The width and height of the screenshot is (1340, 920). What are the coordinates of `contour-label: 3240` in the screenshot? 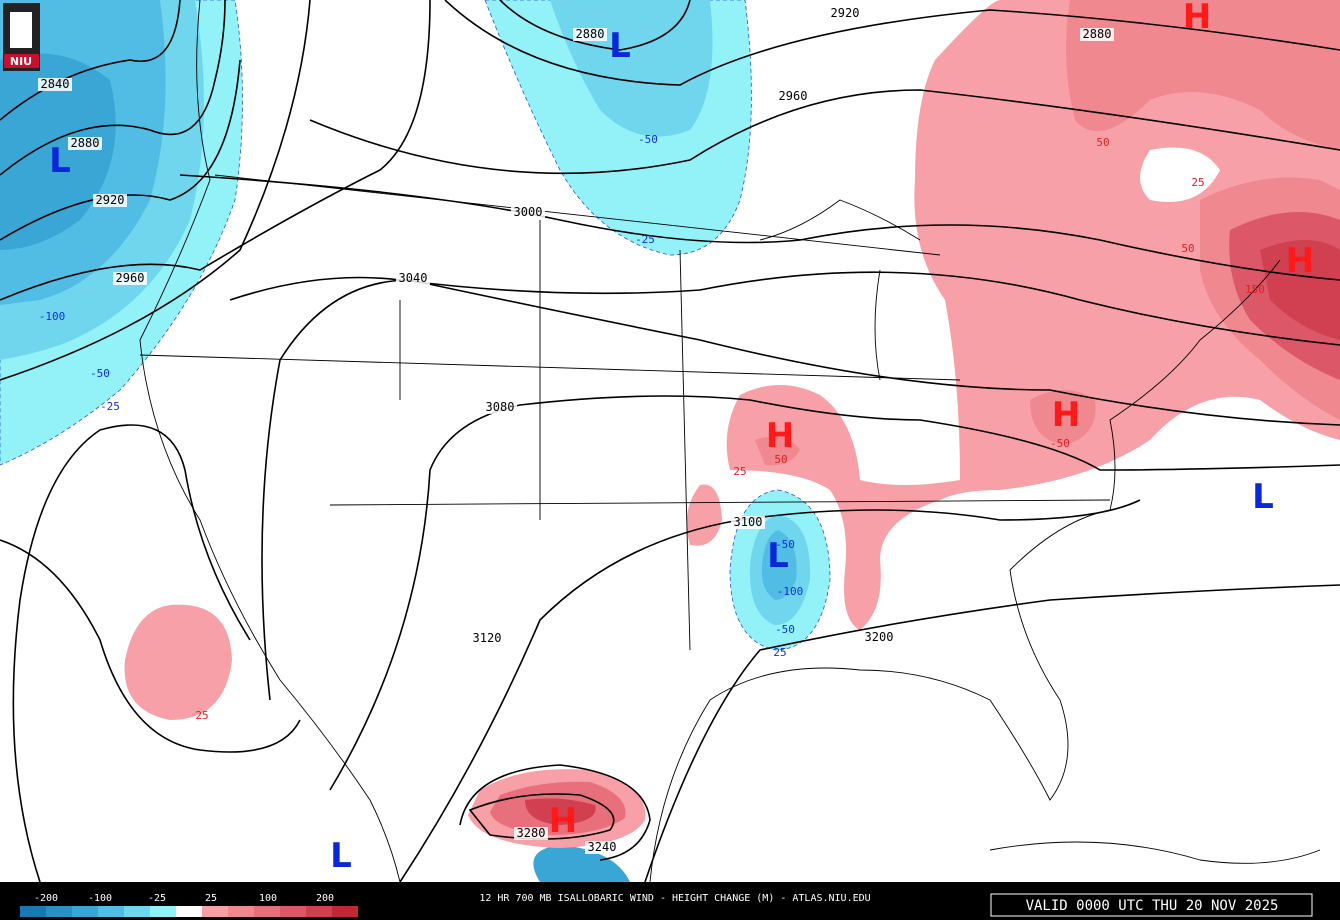 It's located at (602, 847).